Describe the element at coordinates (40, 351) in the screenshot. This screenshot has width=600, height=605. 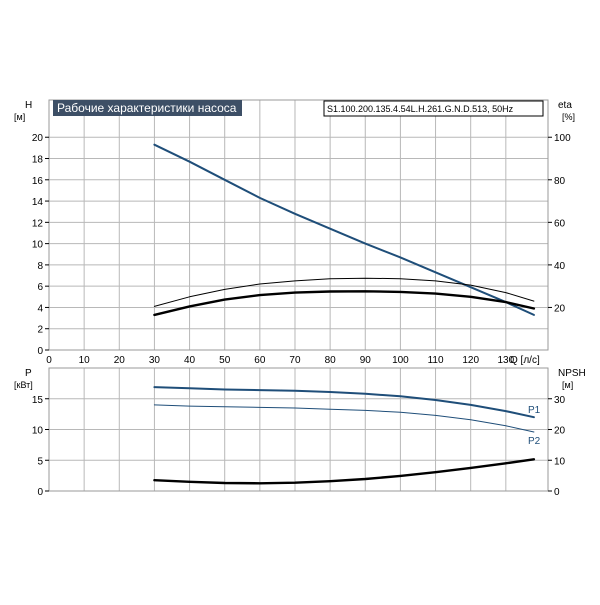
I see `top-ytick-label-0: 0` at that location.